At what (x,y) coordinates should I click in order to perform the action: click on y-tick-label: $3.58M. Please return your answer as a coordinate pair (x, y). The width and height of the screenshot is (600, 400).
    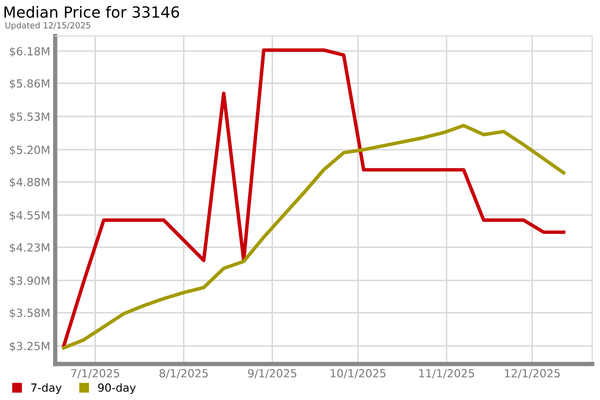
    Looking at the image, I should click on (30, 313).